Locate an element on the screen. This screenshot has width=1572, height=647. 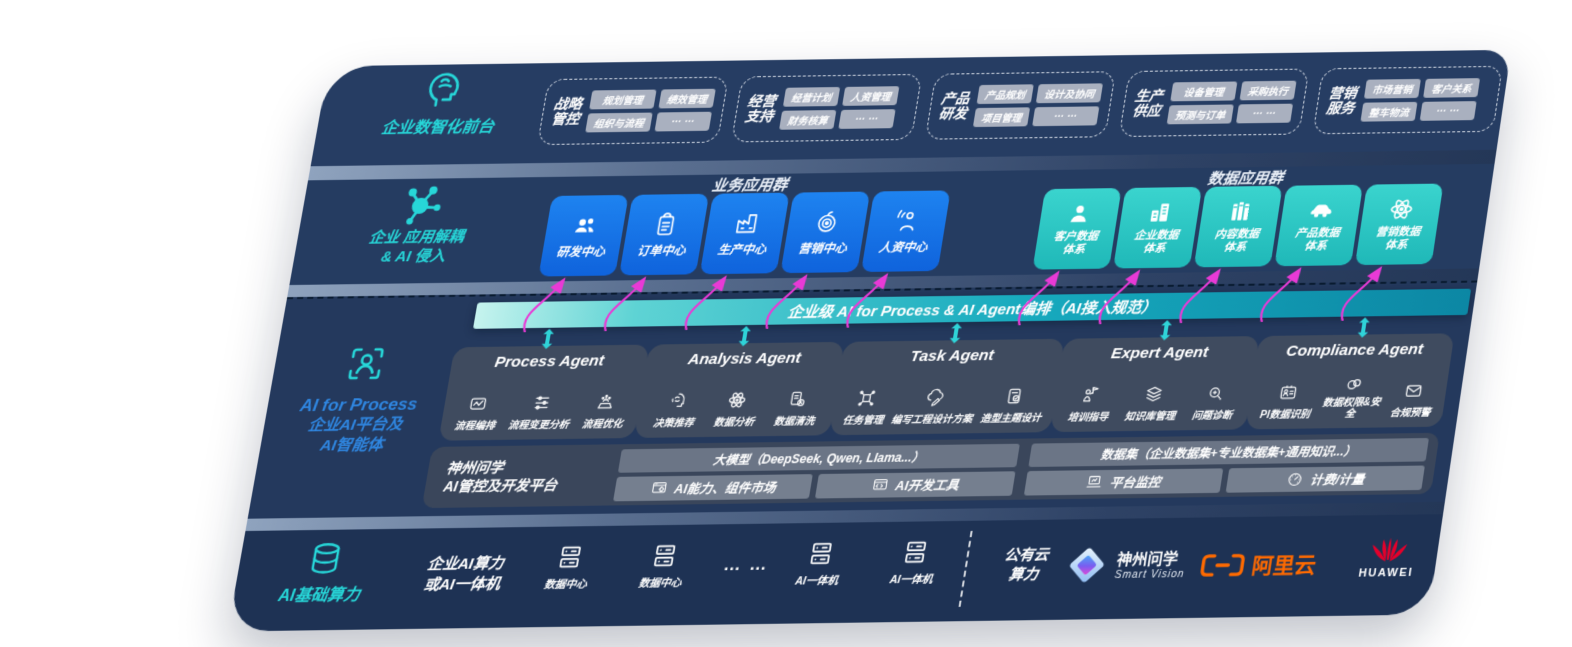
front-office-layer: 企业数智化前台 战略 管控 规划管理 绩效管理 组织与流程 … … 经营 is located at coordinates (911, 108).